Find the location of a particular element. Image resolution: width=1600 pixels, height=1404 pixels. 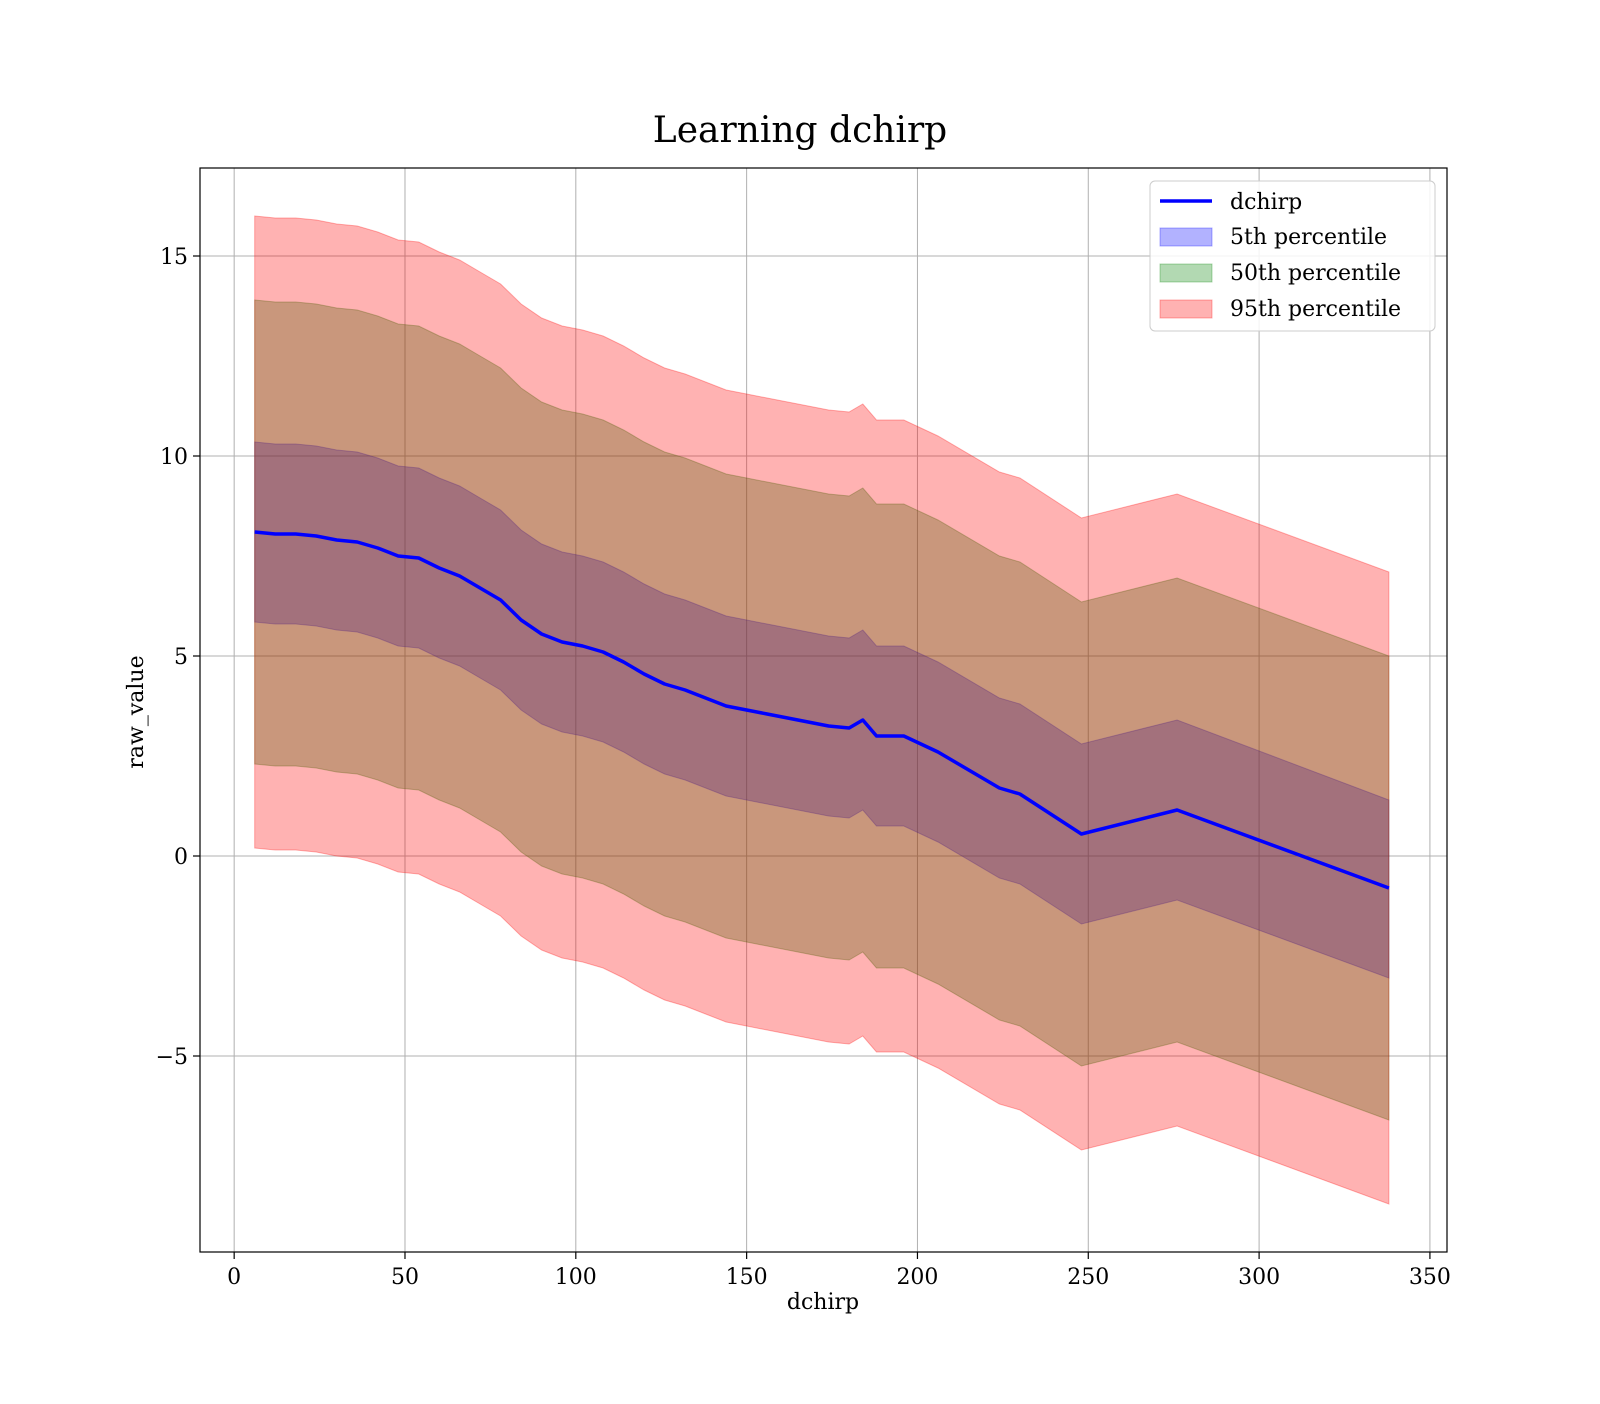

legend-swatch-50th is located at coordinates (1186, 273).